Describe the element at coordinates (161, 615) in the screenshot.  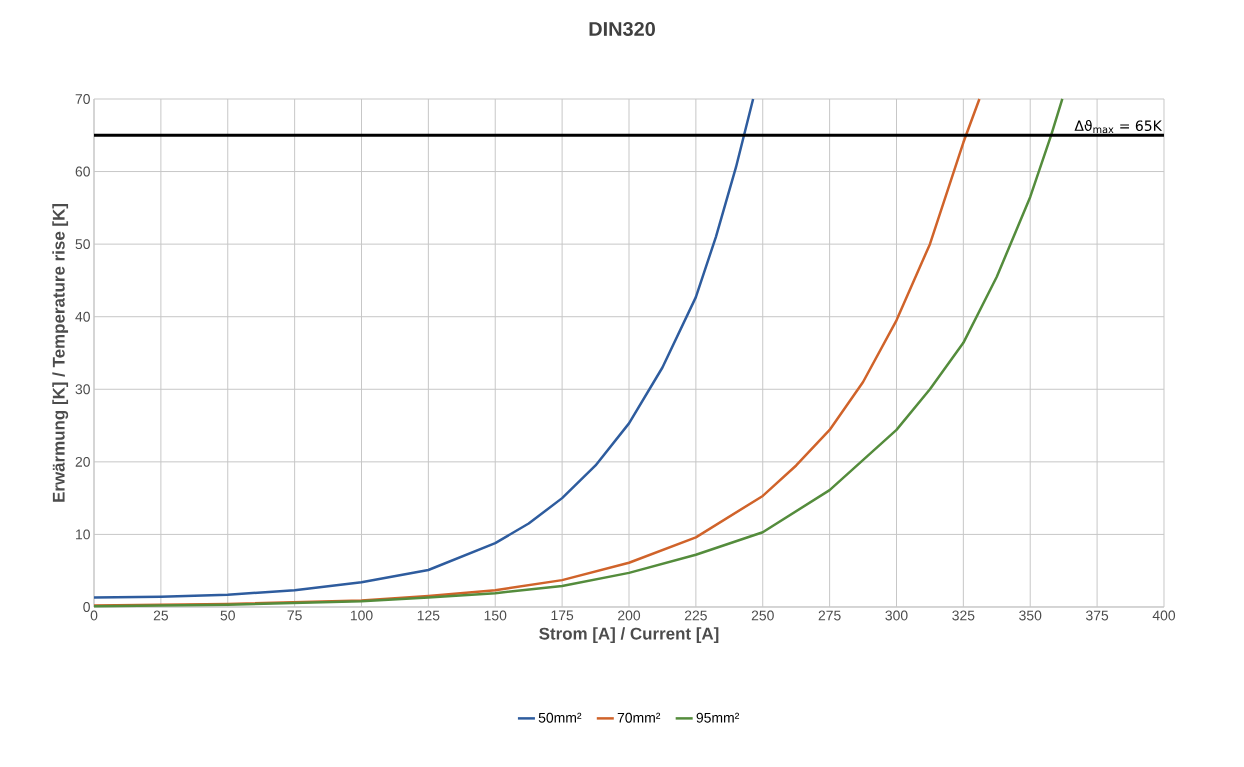
I see `x-tick-label: 25` at that location.